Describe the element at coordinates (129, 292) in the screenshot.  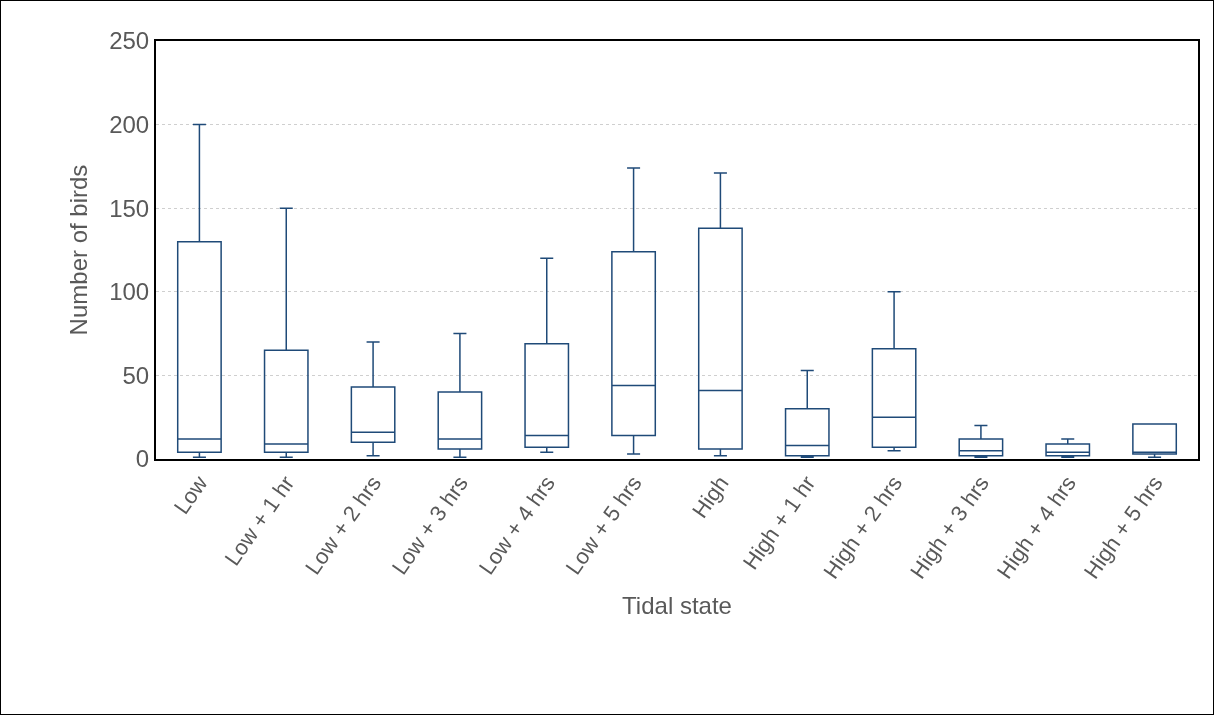
I see `y-tick-label: 100` at that location.